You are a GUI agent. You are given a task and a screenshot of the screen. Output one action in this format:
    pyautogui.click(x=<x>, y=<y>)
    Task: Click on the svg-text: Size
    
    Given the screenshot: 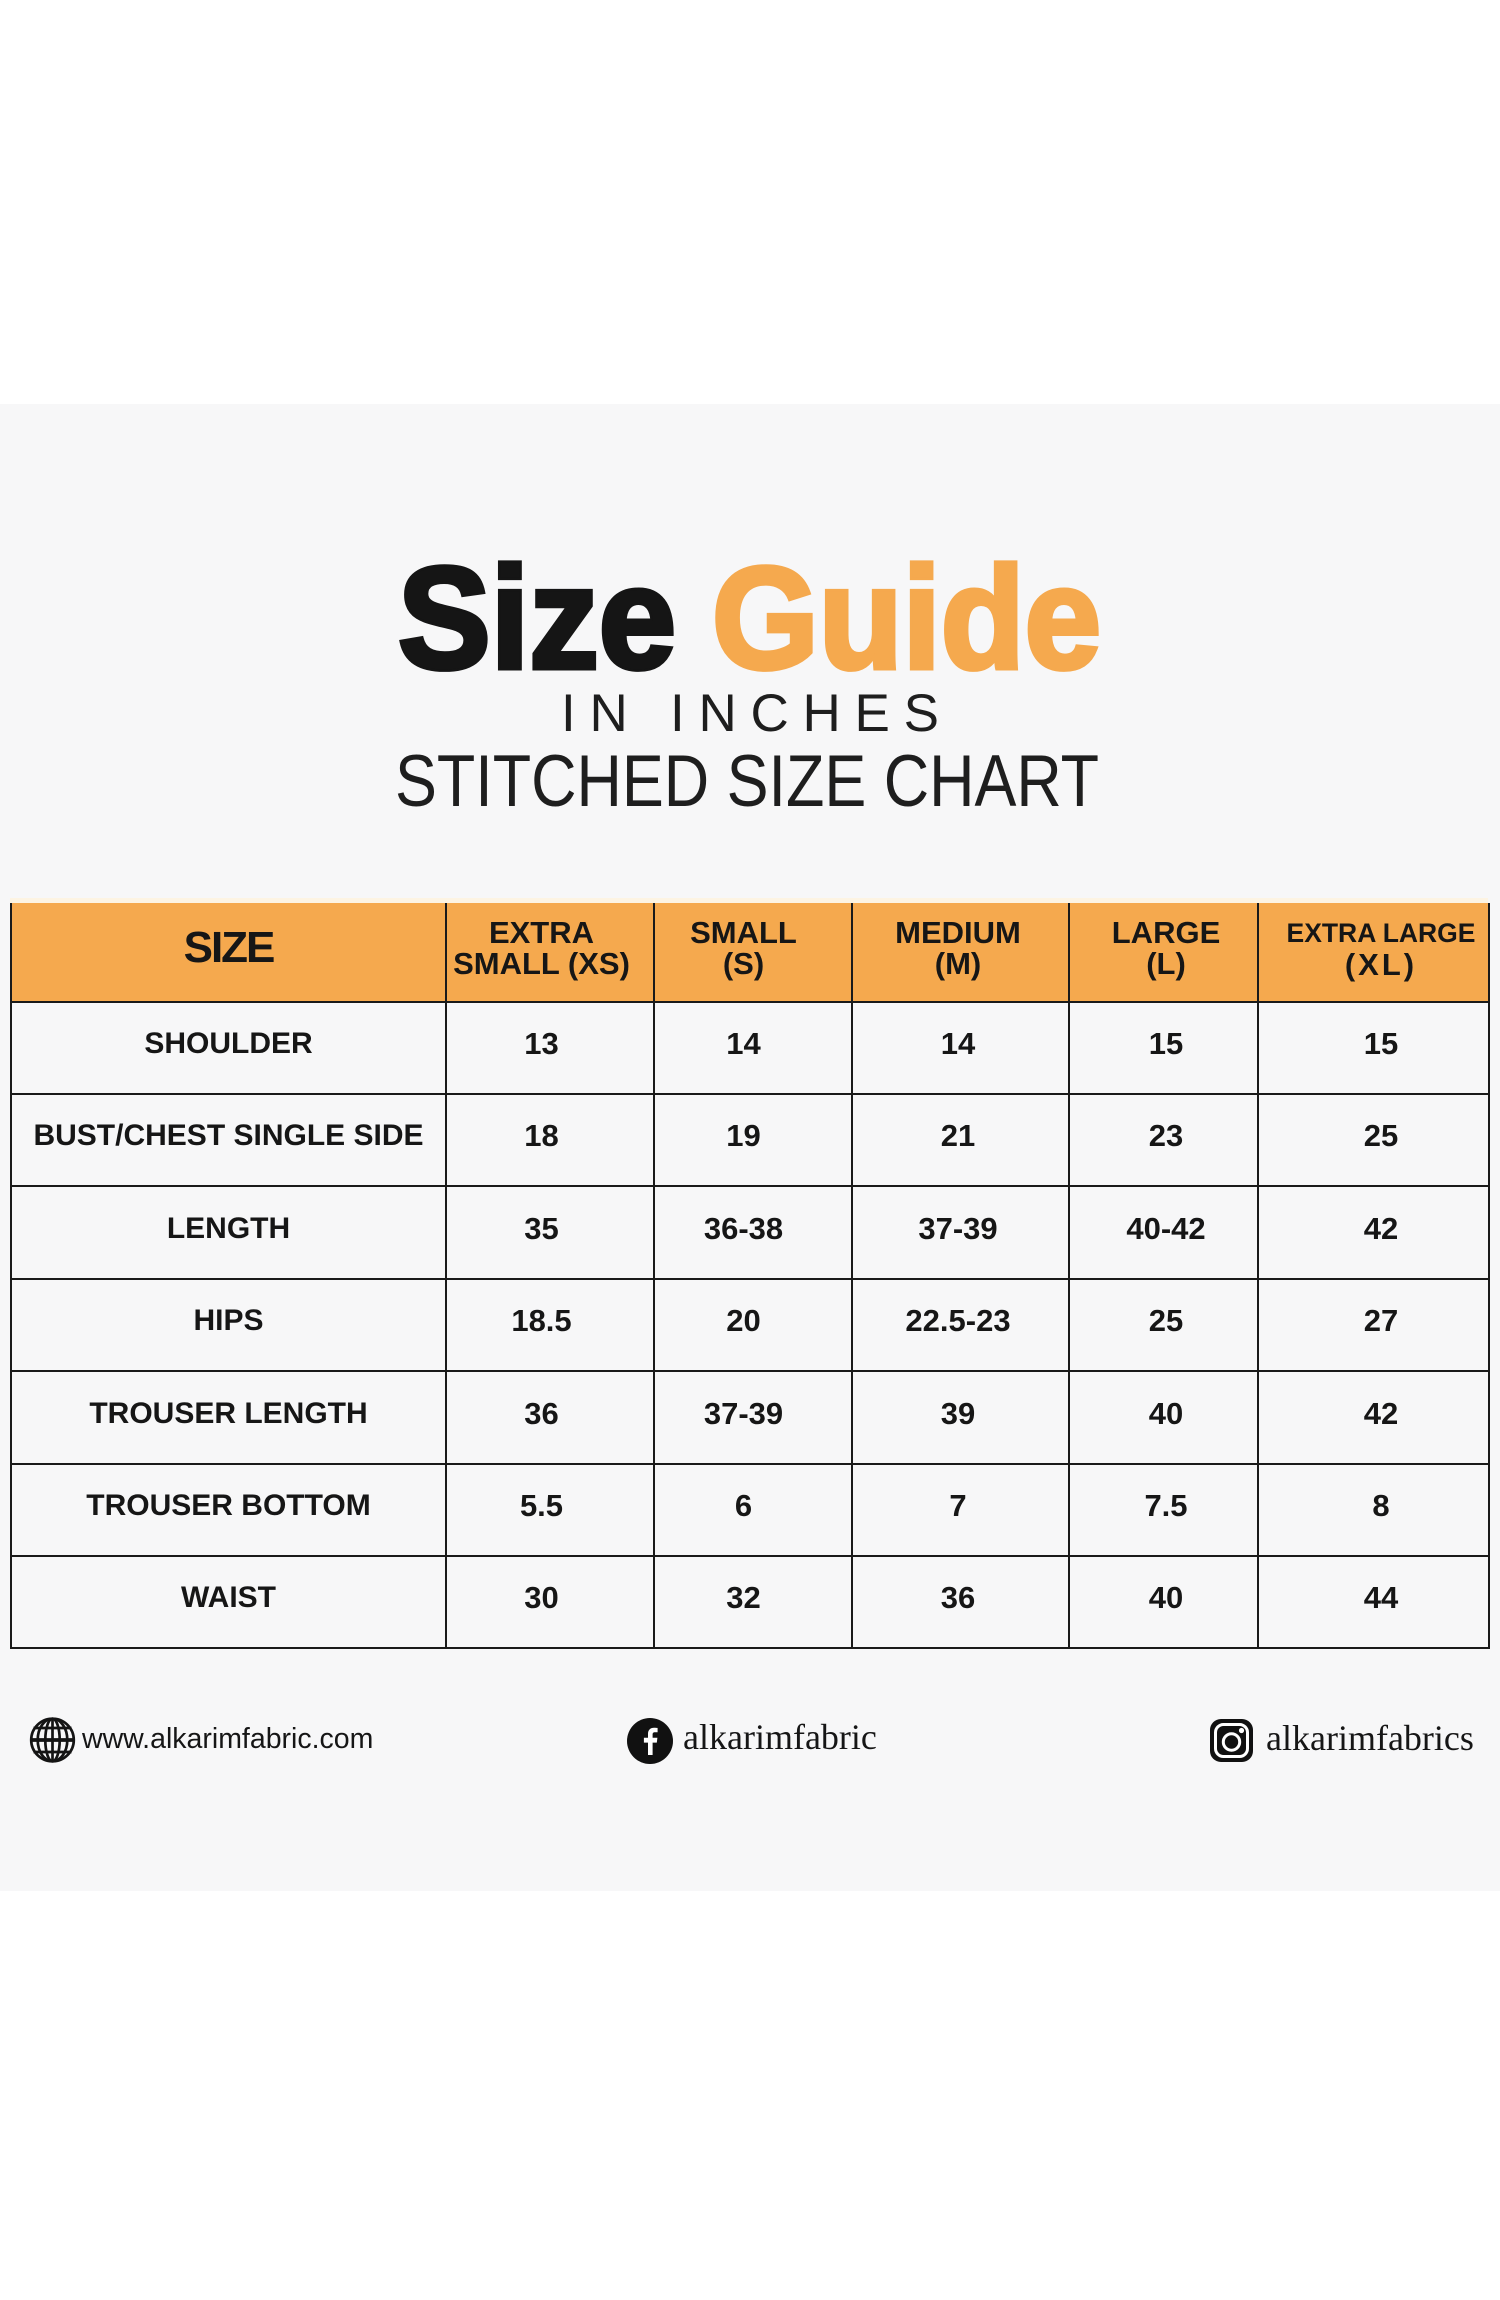 What is the action you would take?
    pyautogui.click(x=537, y=618)
    